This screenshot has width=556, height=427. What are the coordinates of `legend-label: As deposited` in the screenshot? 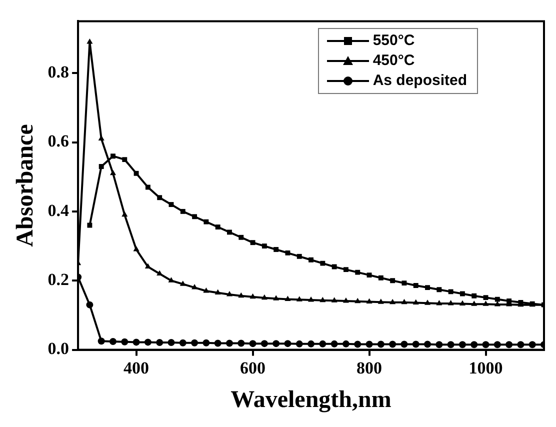 It's located at (419, 81).